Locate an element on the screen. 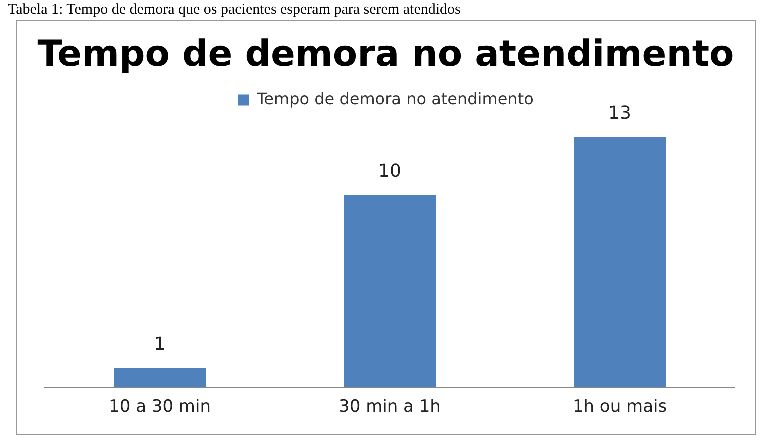  x-tick-label: 10 a 30 min is located at coordinates (160, 407).